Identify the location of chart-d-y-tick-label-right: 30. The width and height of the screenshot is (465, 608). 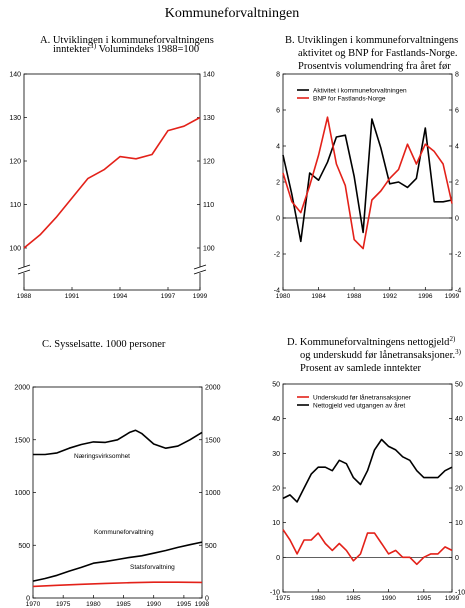
(459, 454).